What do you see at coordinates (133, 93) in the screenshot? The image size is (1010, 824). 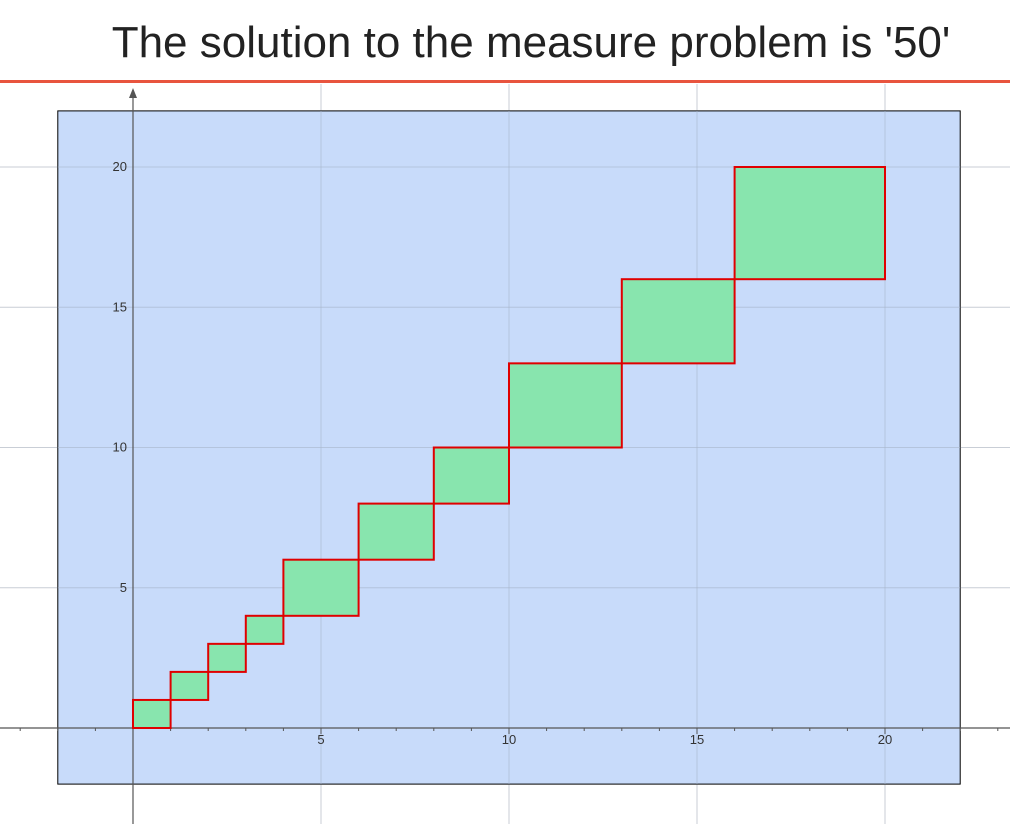 I see `y-axis-arrow-icon` at bounding box center [133, 93].